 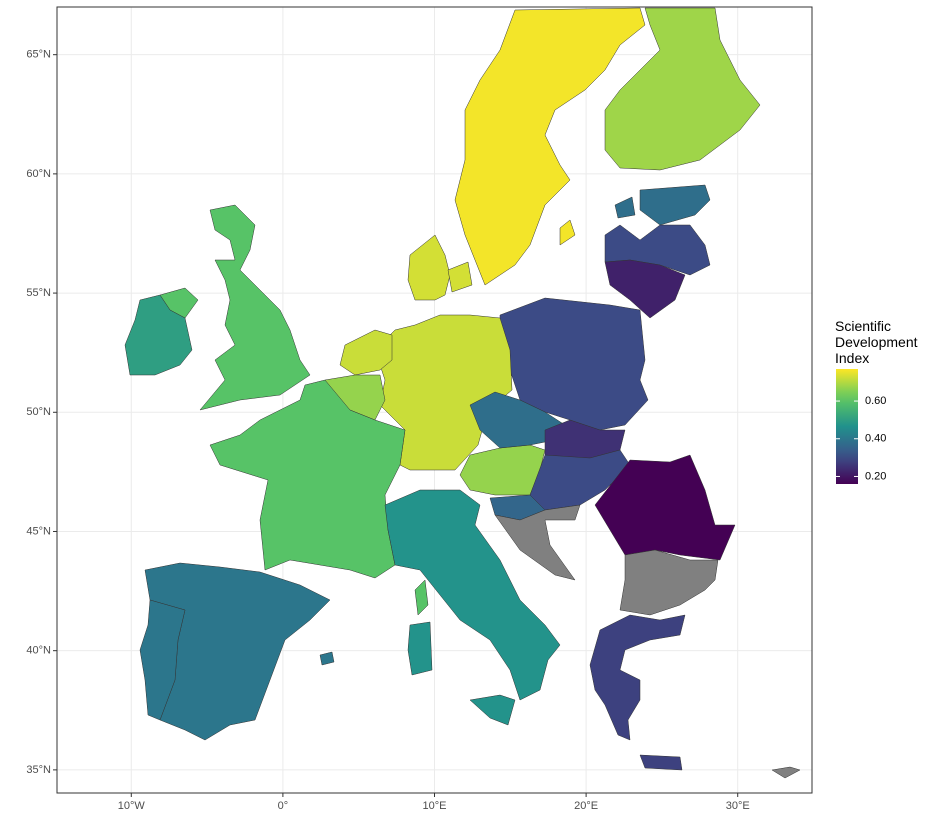 What do you see at coordinates (38, 770) in the screenshot?
I see `y-tick-label: 35°N` at bounding box center [38, 770].